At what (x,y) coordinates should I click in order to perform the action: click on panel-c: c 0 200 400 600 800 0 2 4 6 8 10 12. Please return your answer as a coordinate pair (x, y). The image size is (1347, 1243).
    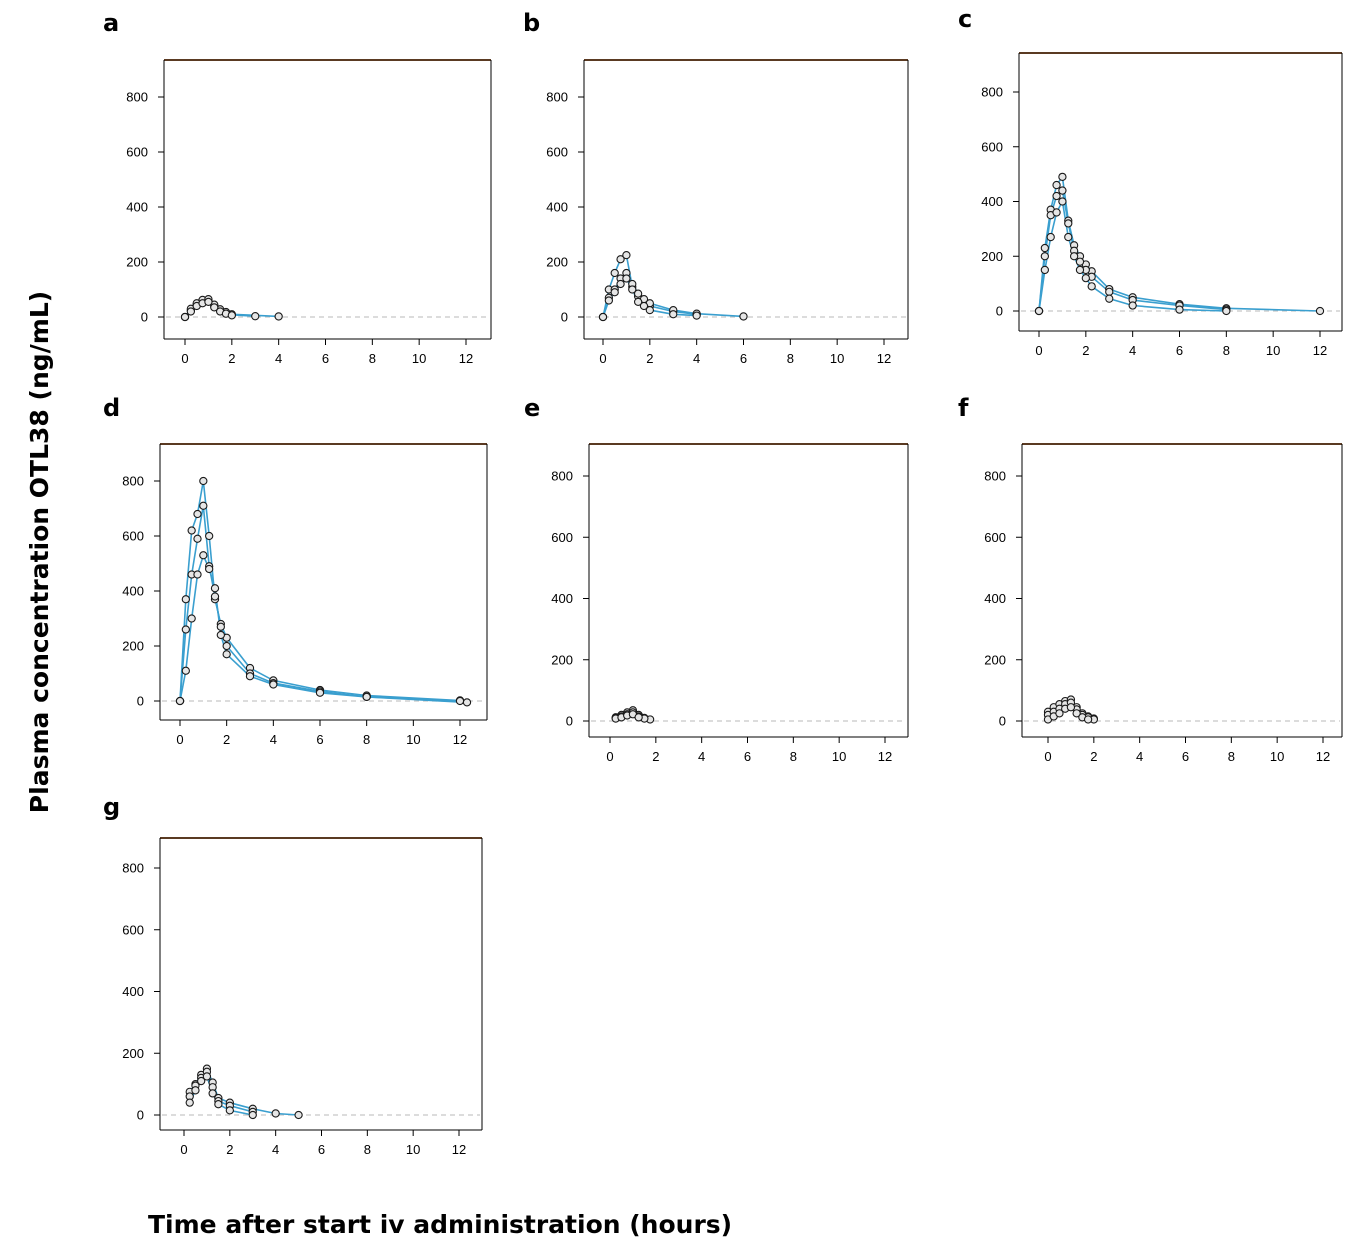
    Looking at the image, I should click on (1150, 181).